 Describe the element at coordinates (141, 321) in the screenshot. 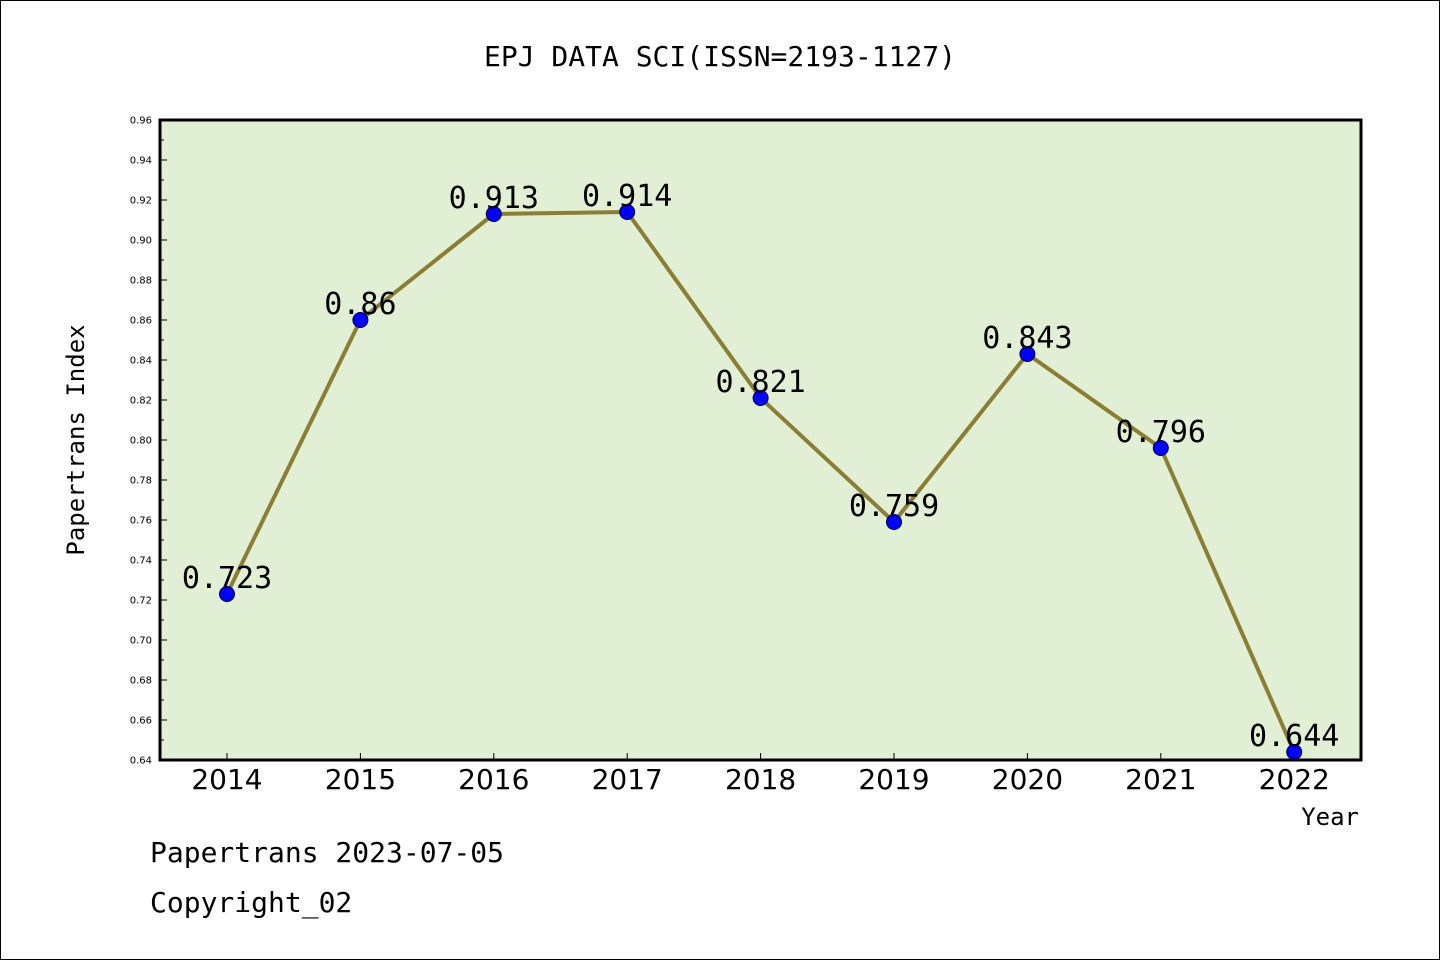

I see `y-tick-label: 0.86` at that location.